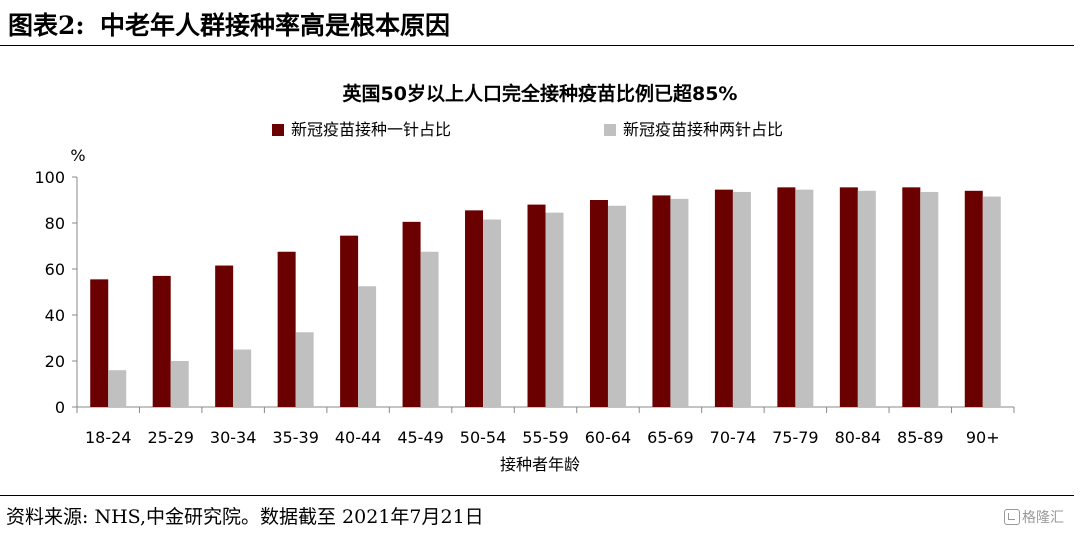 The width and height of the screenshot is (1080, 537). What do you see at coordinates (77, 155) in the screenshot?
I see `y-axis-unit: %` at bounding box center [77, 155].